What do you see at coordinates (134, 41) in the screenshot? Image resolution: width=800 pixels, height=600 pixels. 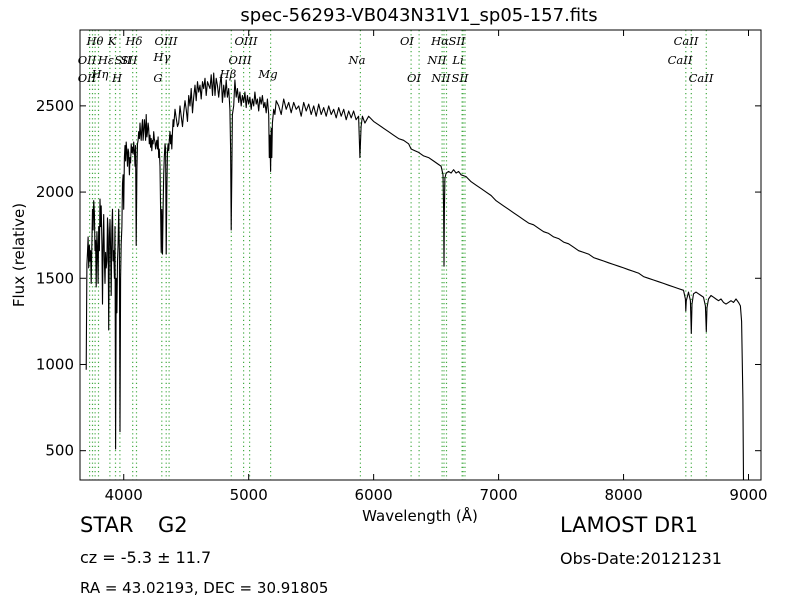 I see `line-marker-label: Hδ` at bounding box center [134, 41].